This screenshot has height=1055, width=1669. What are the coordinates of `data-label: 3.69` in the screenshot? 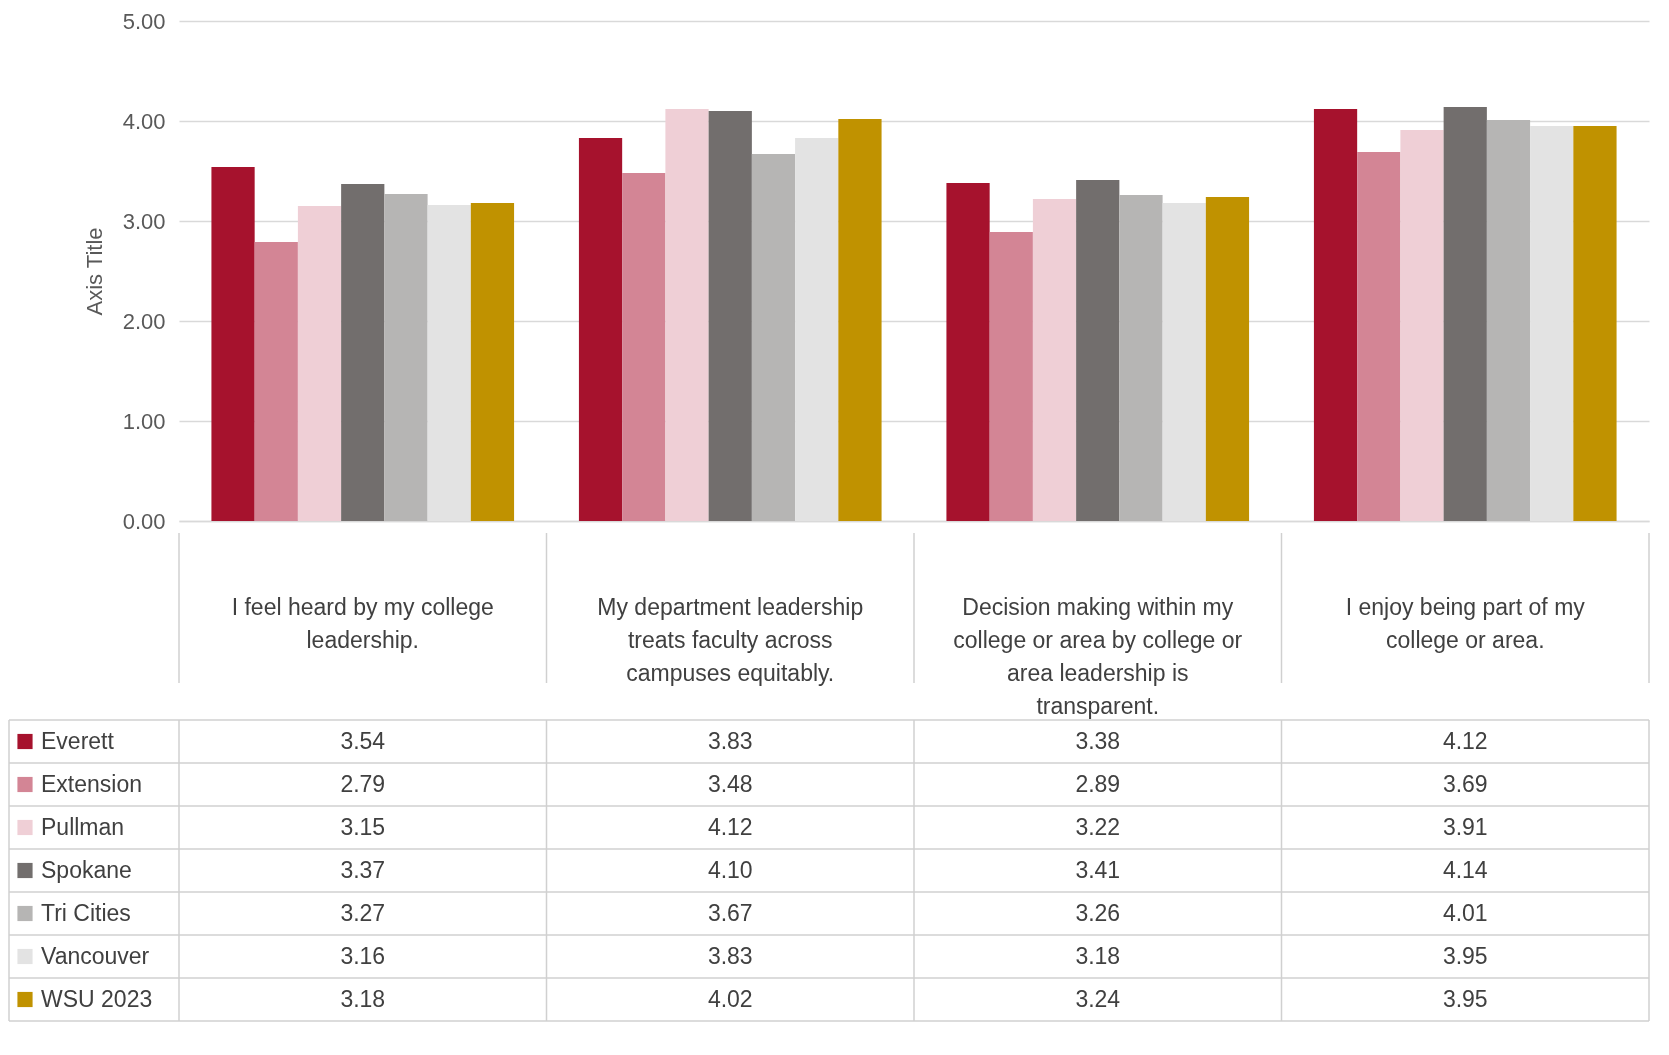 It's located at (1465, 783).